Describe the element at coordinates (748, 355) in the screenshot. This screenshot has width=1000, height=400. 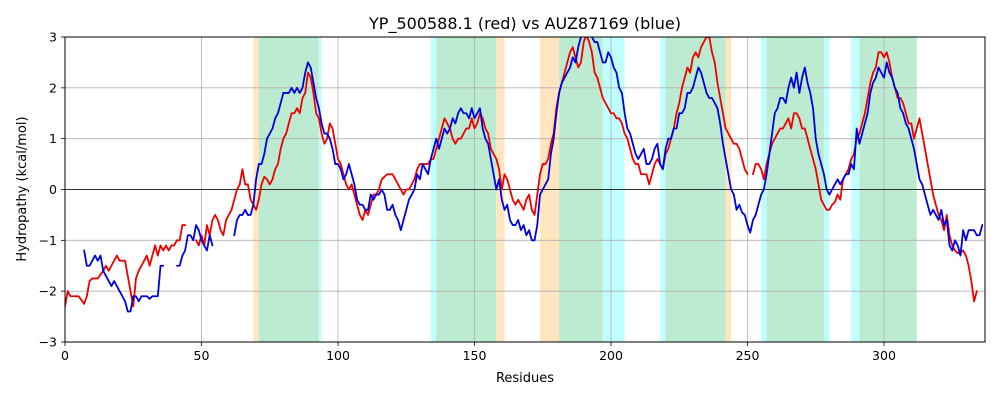
I see `x-tick-label-5: 250` at that location.